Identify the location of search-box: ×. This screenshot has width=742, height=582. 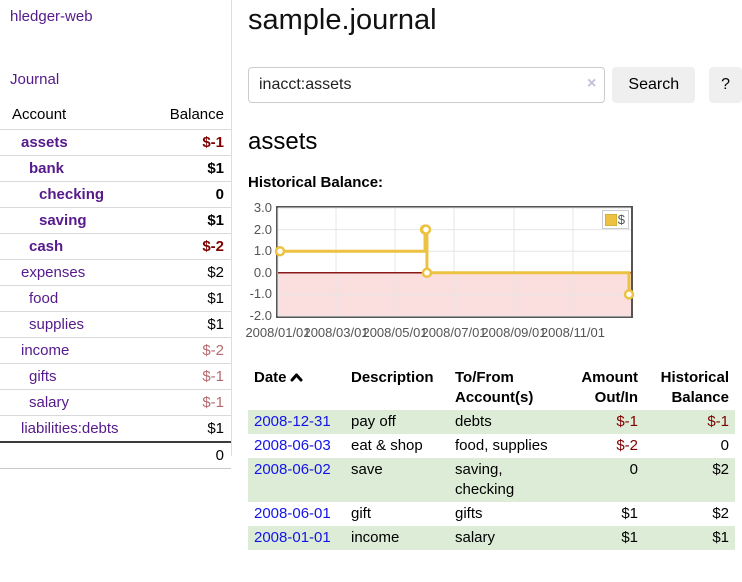
(427, 85).